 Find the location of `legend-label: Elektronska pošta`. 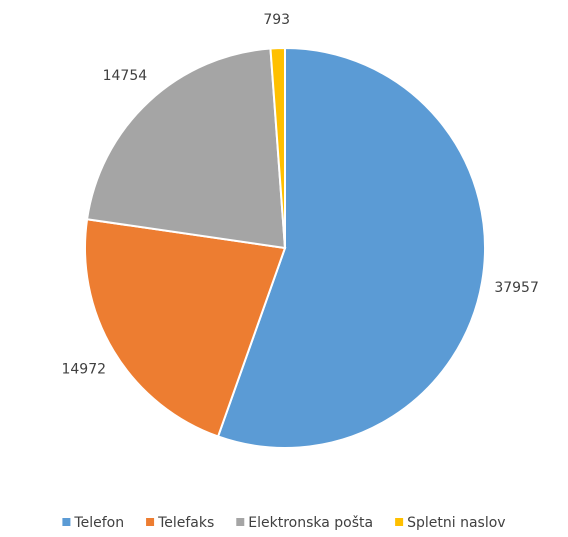

legend-label: Elektronska pošta is located at coordinates (310, 523).